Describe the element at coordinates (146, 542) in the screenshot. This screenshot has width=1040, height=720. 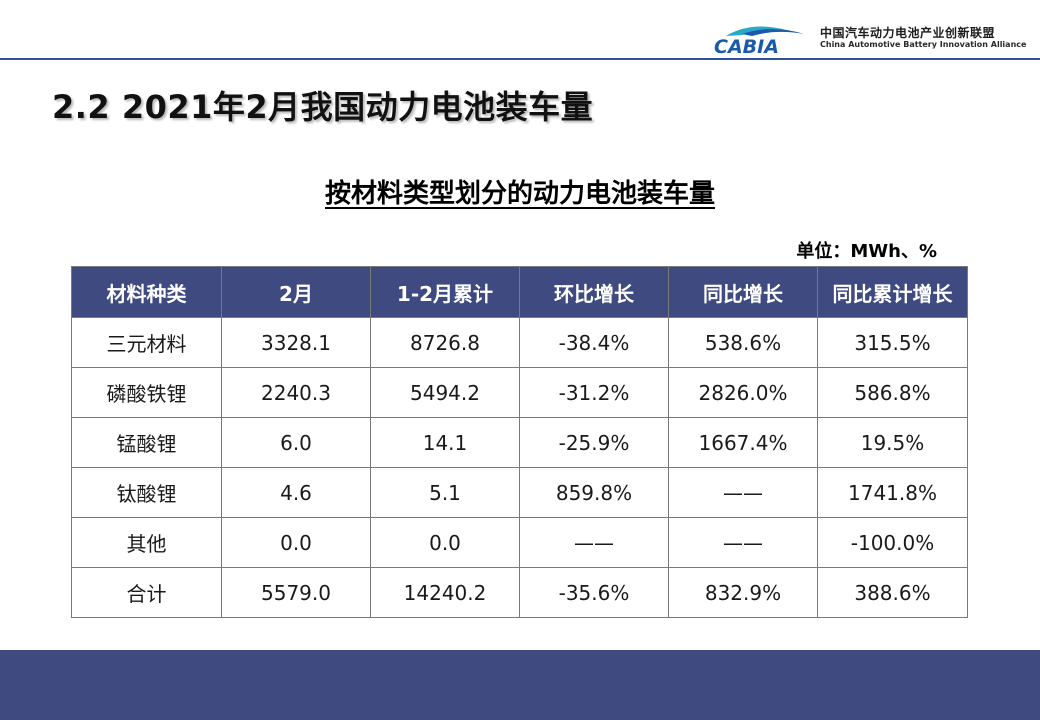
I see `cell-material: 其他` at that location.